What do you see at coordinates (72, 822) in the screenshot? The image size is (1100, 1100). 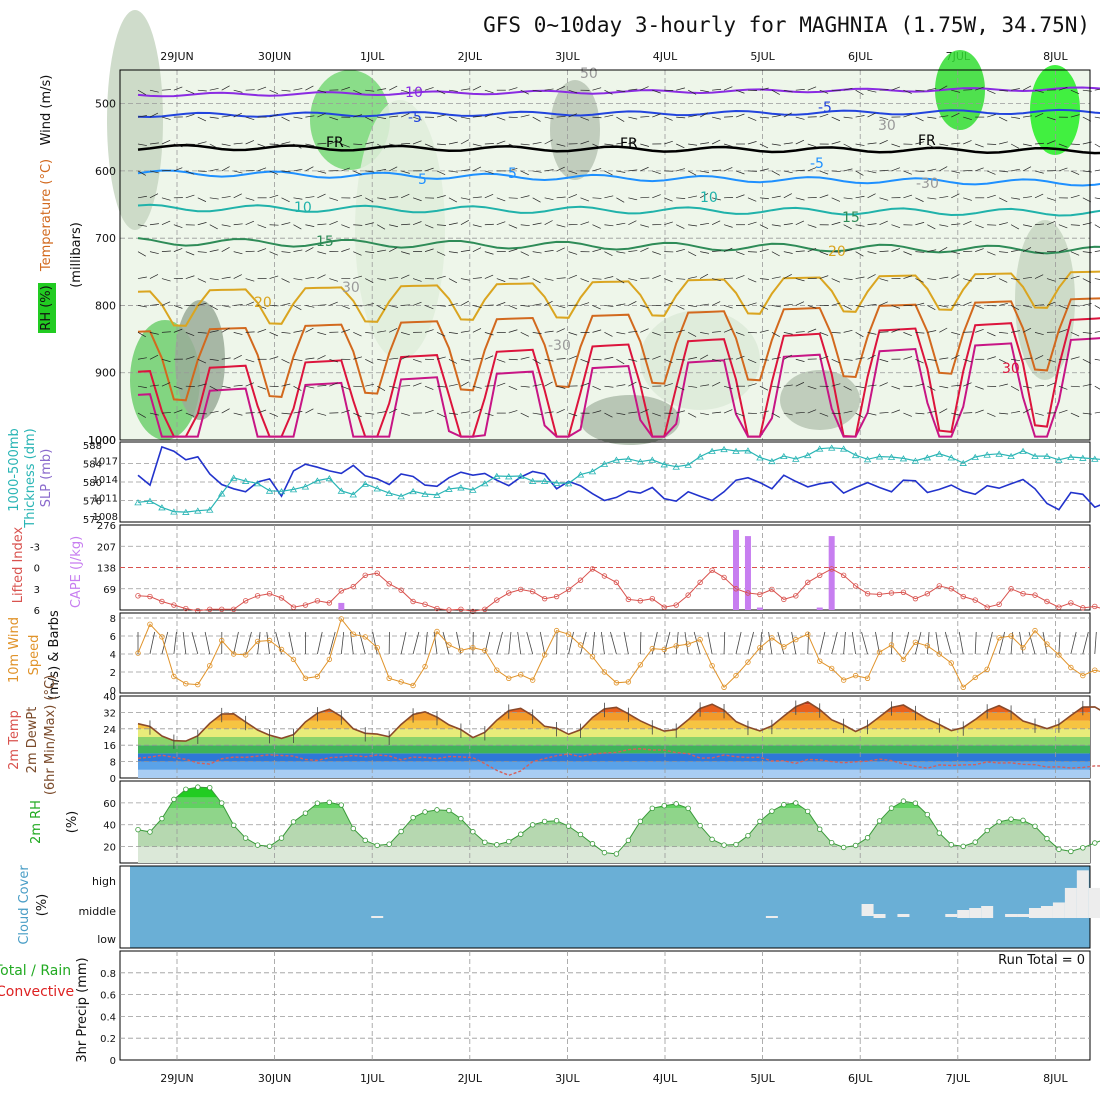 I see `rh-unit-label: (%)` at bounding box center [72, 822].